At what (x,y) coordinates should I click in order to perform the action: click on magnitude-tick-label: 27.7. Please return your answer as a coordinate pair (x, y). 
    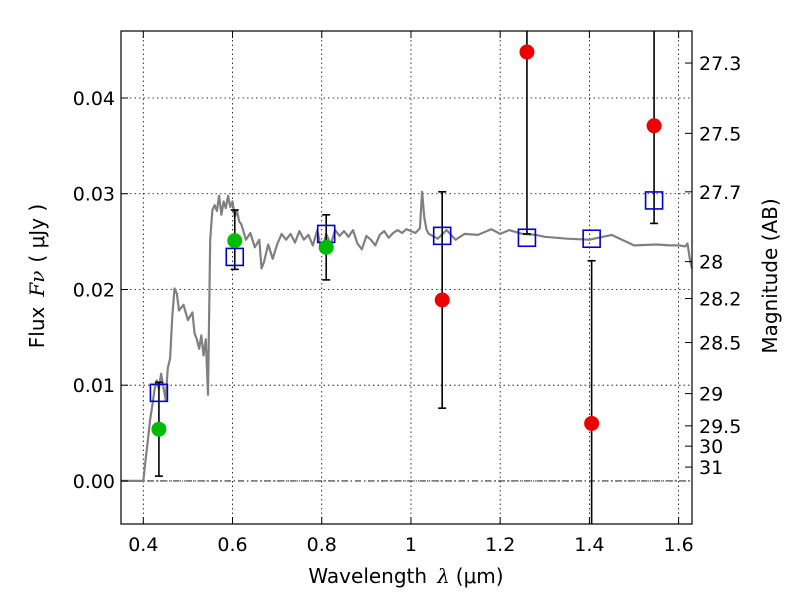
    Looking at the image, I should click on (720, 193).